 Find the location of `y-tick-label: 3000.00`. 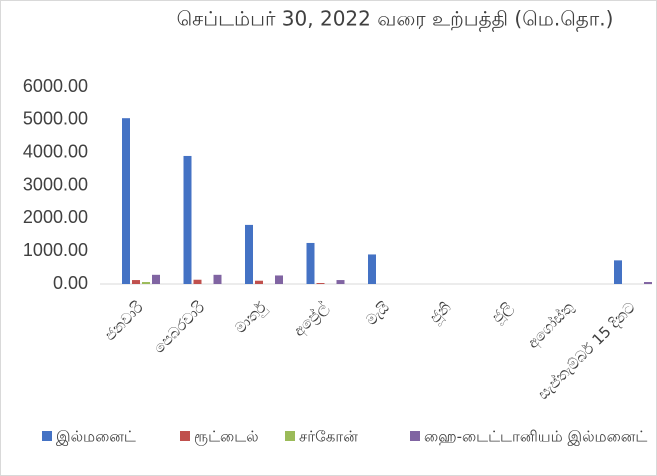

y-tick-label: 3000.00 is located at coordinates (55, 184).